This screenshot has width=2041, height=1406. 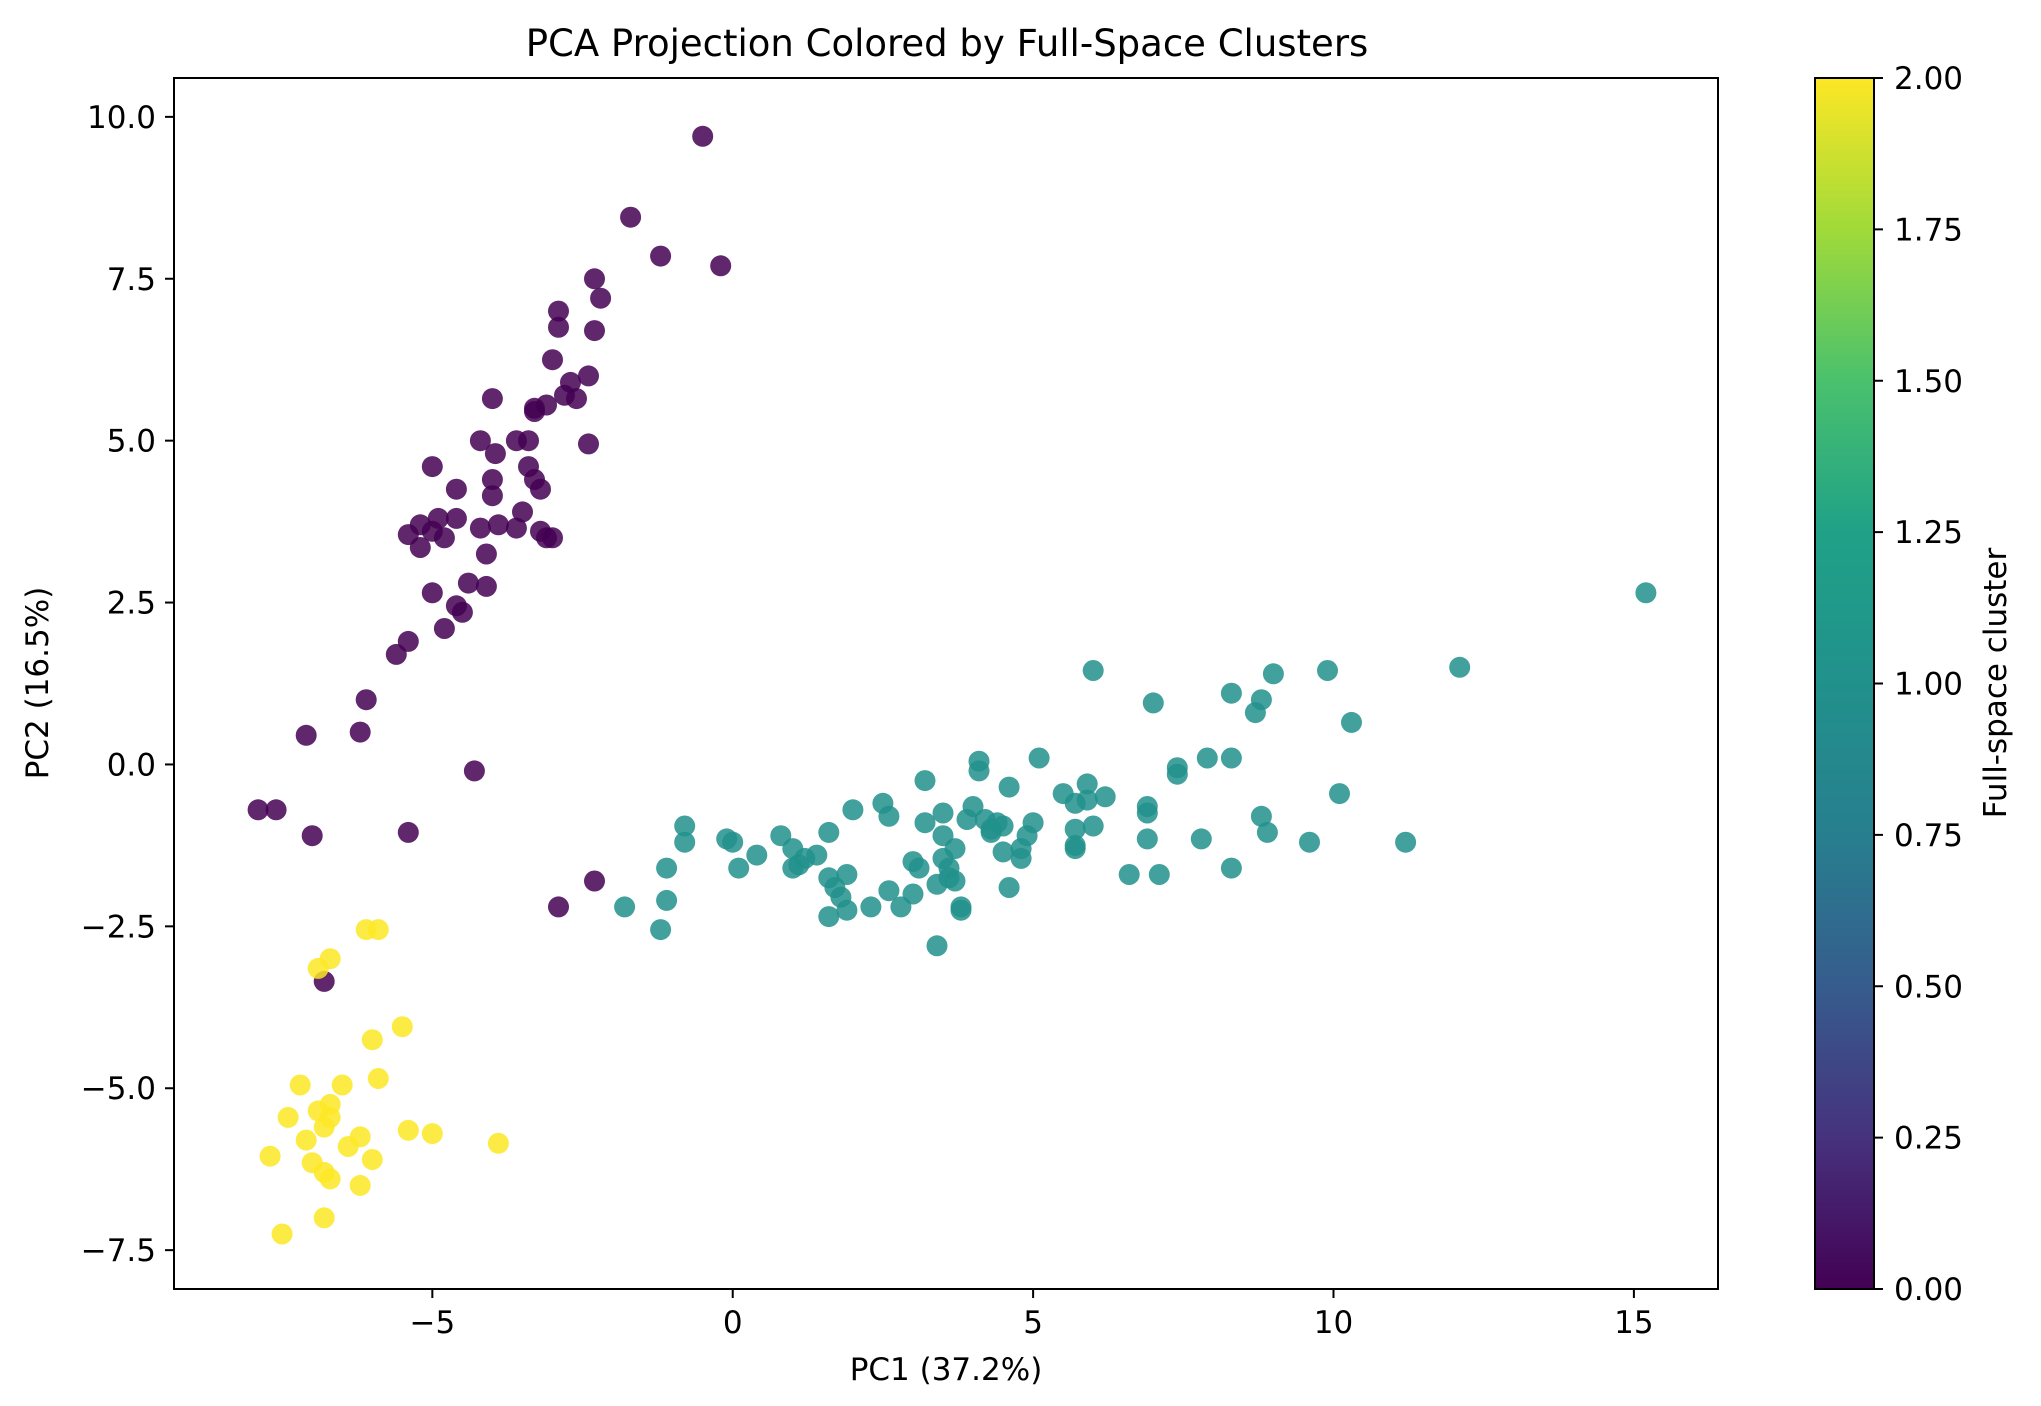 I want to click on y-tick-label: 7.5, so click(x=131, y=280).